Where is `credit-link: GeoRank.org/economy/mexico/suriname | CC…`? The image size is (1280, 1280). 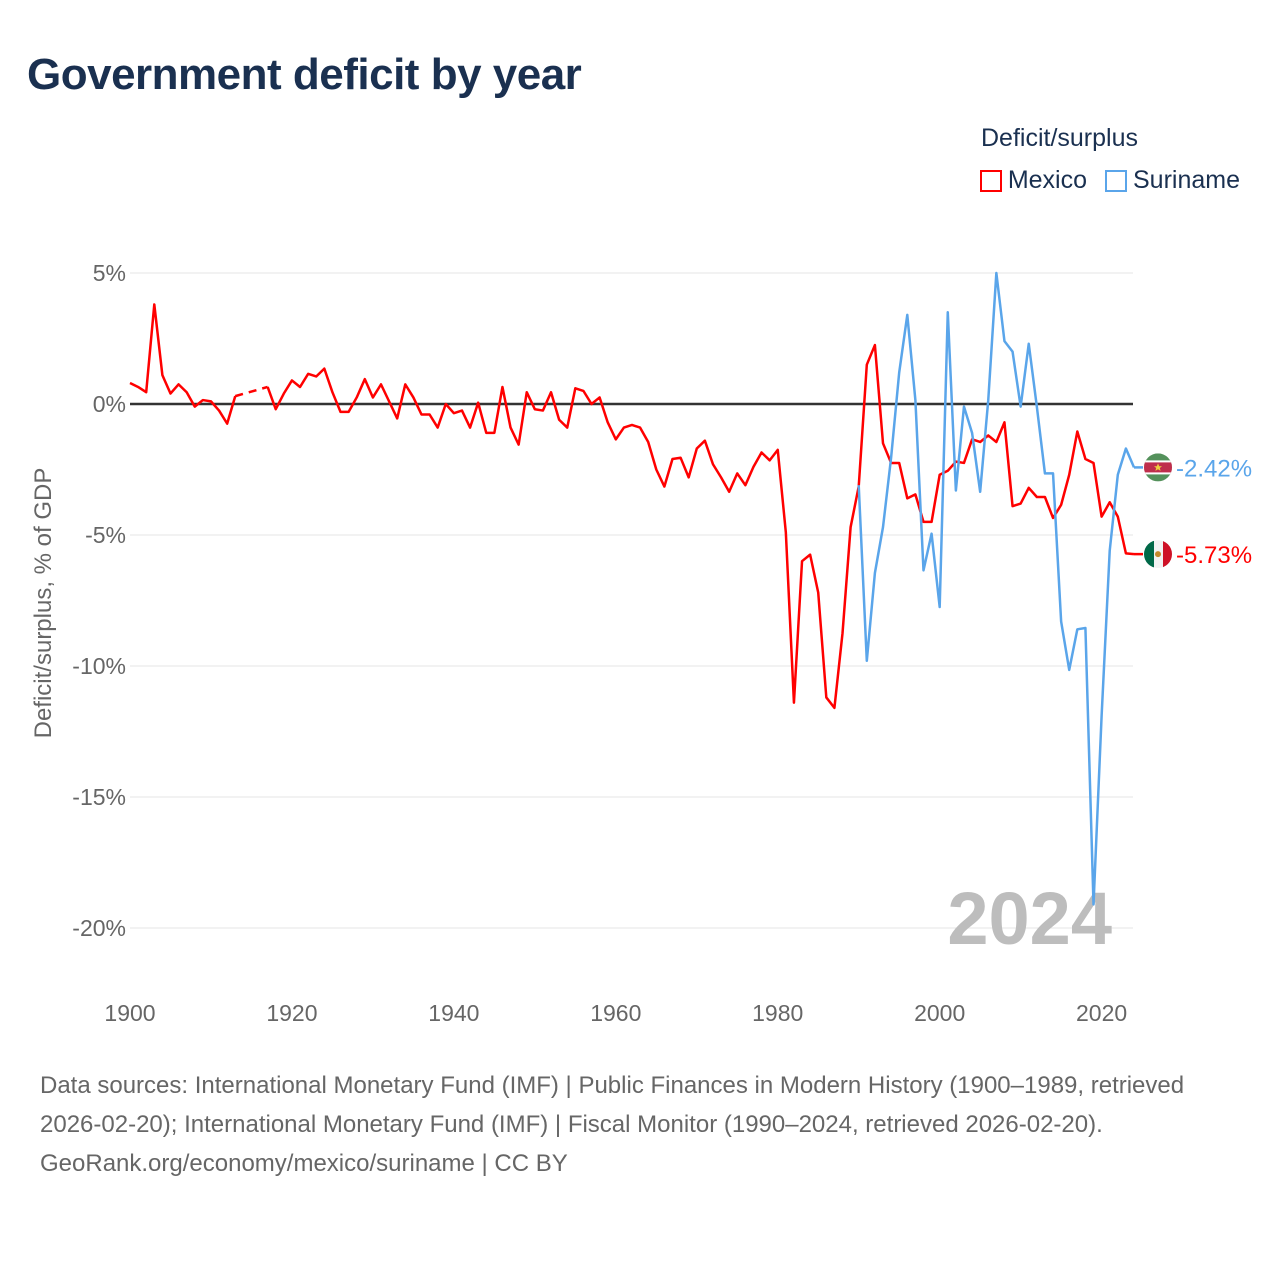 credit-link: GeoRank.org/economy/mexico/suriname | CC… is located at coordinates (304, 1163).